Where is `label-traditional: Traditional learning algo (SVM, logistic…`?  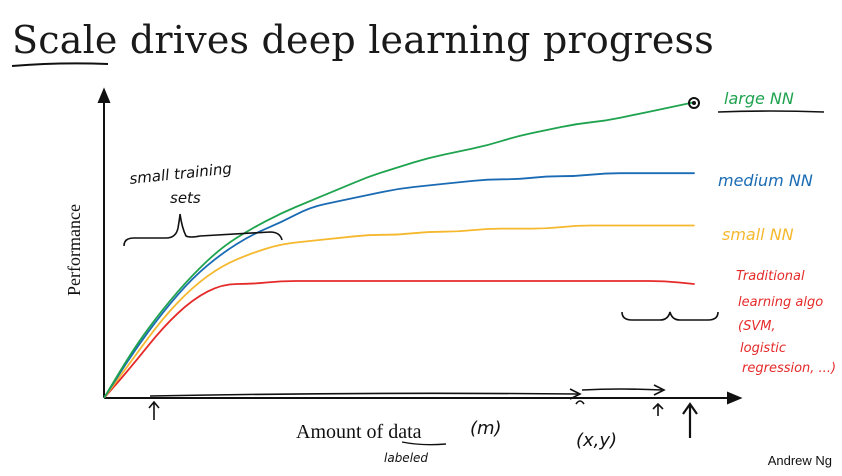
label-traditional: Traditional learning algo (SVM, logistic… is located at coordinates (786, 322).